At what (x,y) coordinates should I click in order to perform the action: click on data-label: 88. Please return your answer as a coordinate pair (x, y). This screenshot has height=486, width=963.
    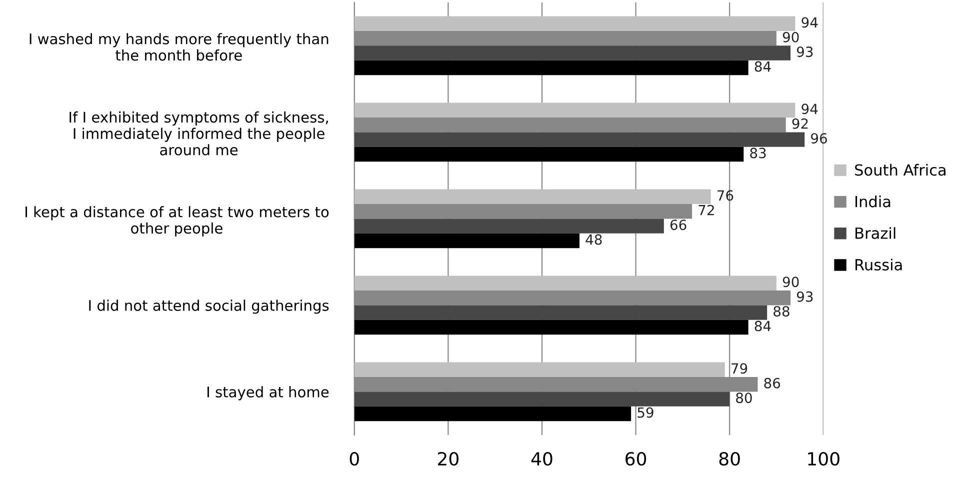
    Looking at the image, I should click on (782, 311).